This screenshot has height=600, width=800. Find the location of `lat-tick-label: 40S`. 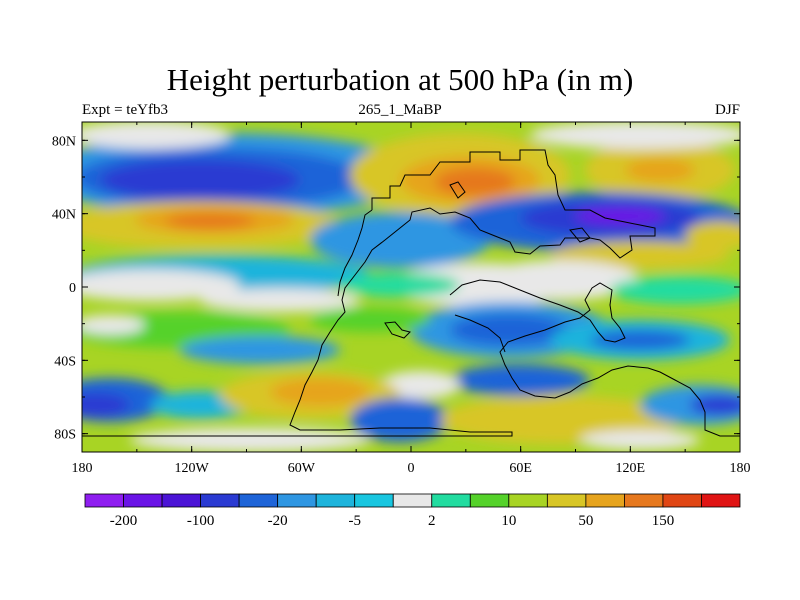

lat-tick-label: 40S is located at coordinates (65, 361).